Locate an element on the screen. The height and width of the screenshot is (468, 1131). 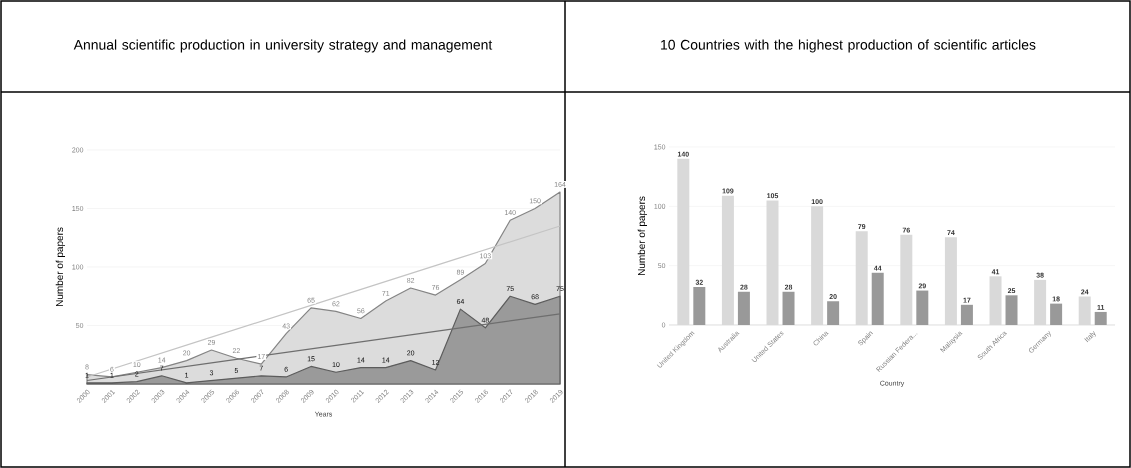
chart-title: 10 Countries with the highest production of scientific articles is located at coordinates (848, 46).